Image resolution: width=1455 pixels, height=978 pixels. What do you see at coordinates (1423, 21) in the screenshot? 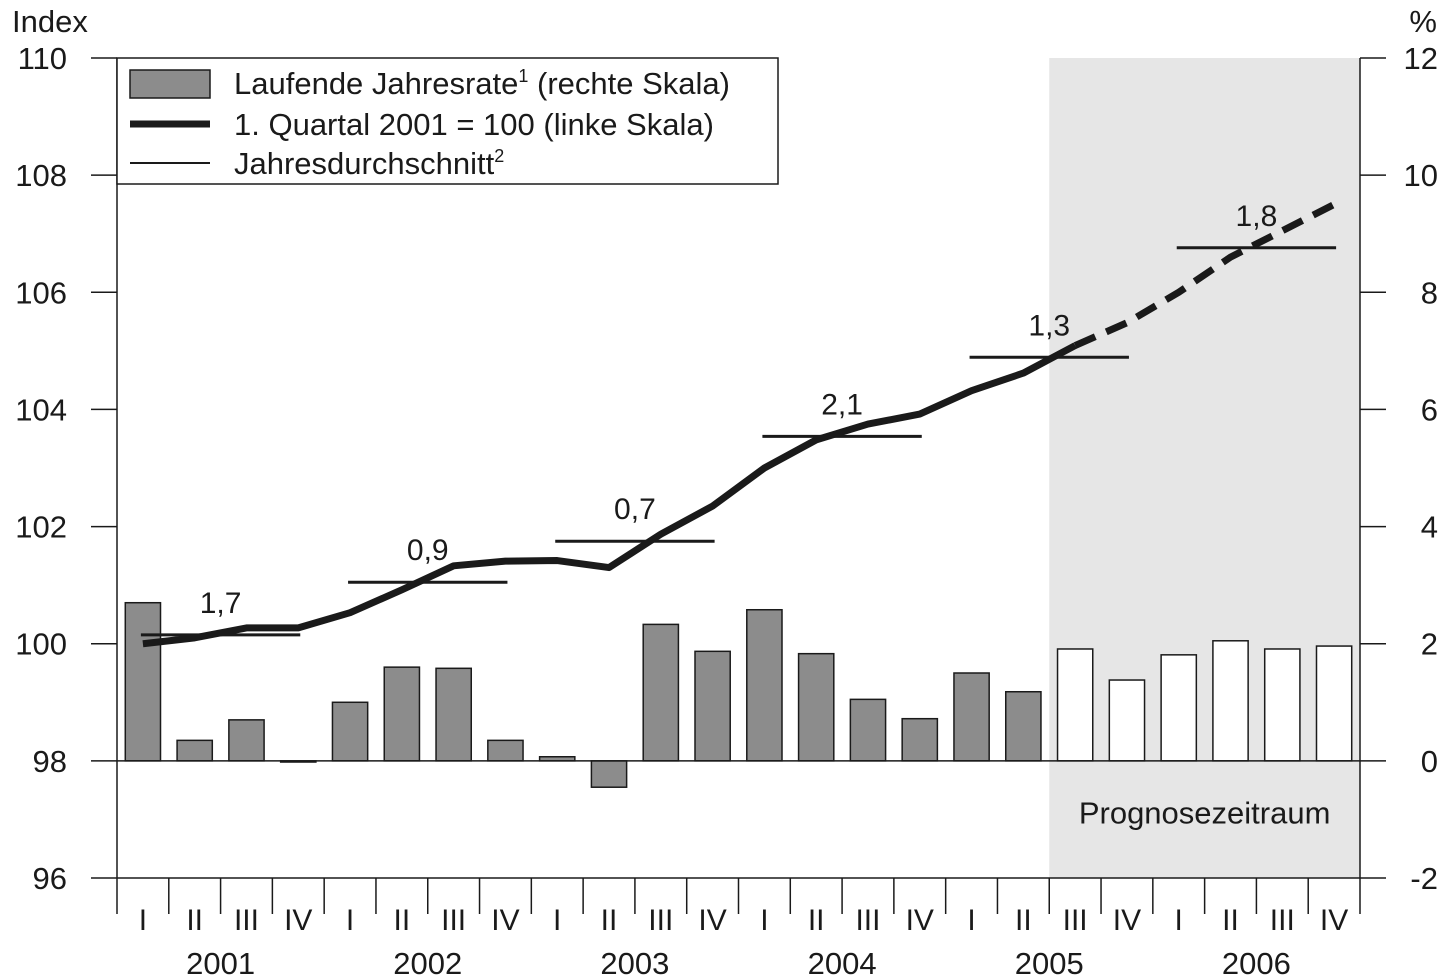
I see `right-axis-label: %` at bounding box center [1423, 21].